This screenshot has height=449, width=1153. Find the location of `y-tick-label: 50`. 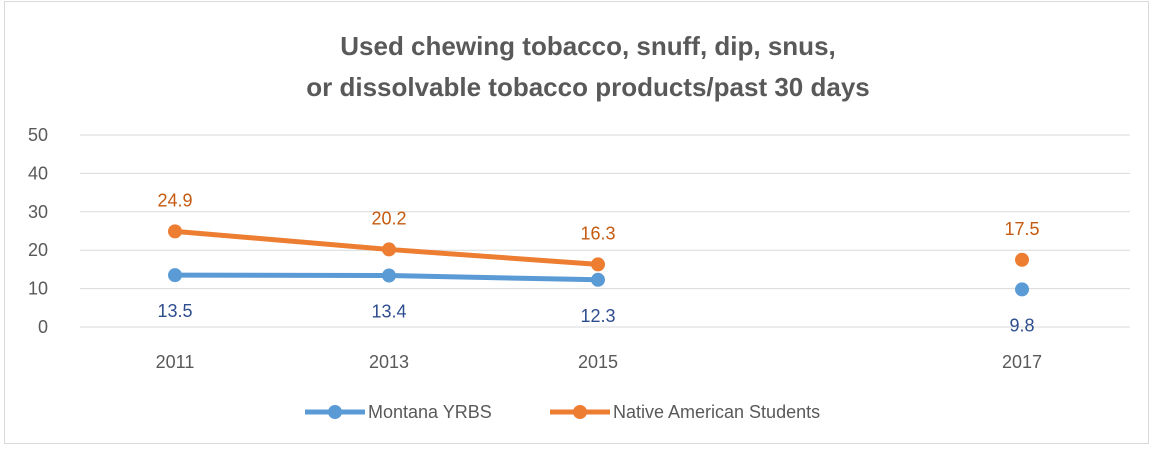

y-tick-label: 50 is located at coordinates (38, 135).